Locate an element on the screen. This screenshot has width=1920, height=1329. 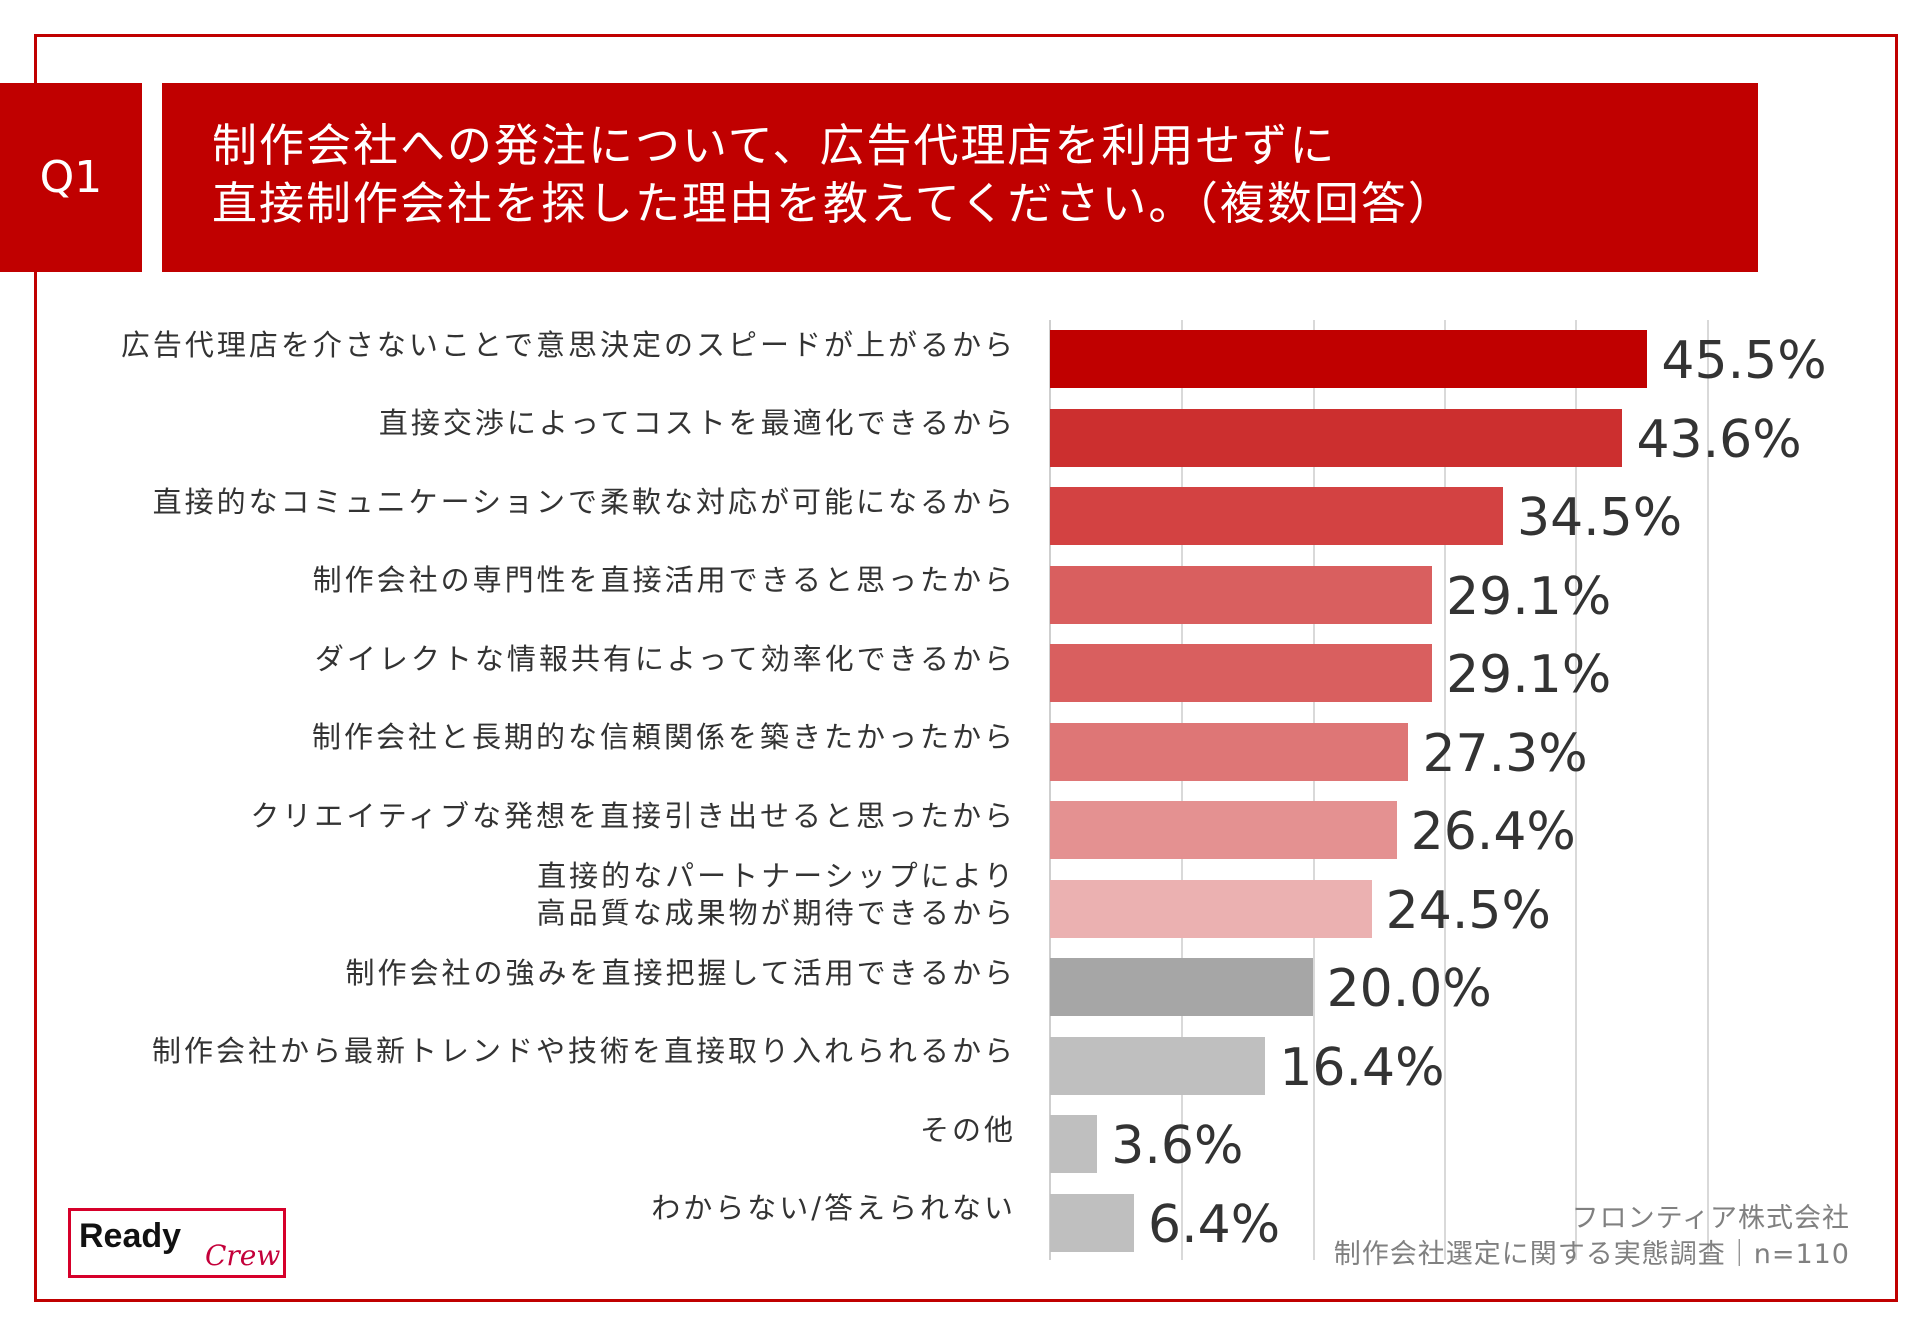
y-axis-line is located at coordinates (1050, 790).